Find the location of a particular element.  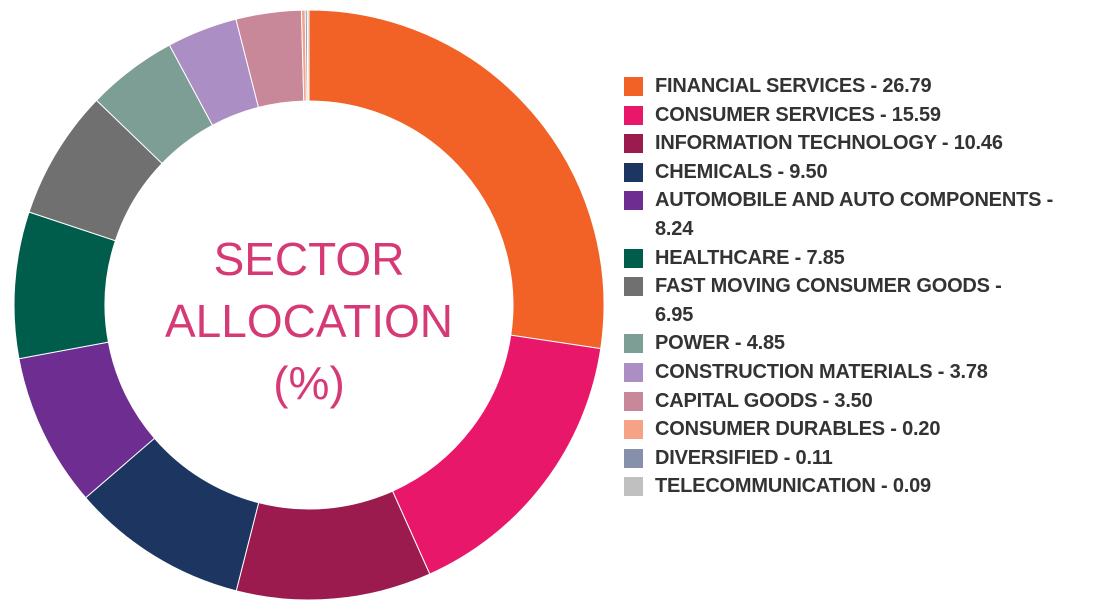

legend-item: DIVERSIFIED - 0.11 is located at coordinates (861, 458).